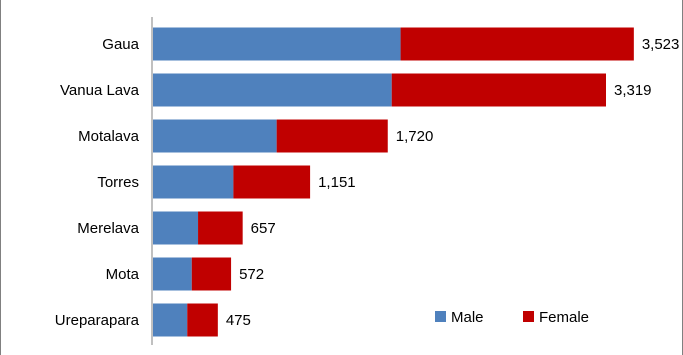 Image resolution: width=683 pixels, height=355 pixels. What do you see at coordinates (176, 228) in the screenshot?
I see `bar-male-merelava` at bounding box center [176, 228].